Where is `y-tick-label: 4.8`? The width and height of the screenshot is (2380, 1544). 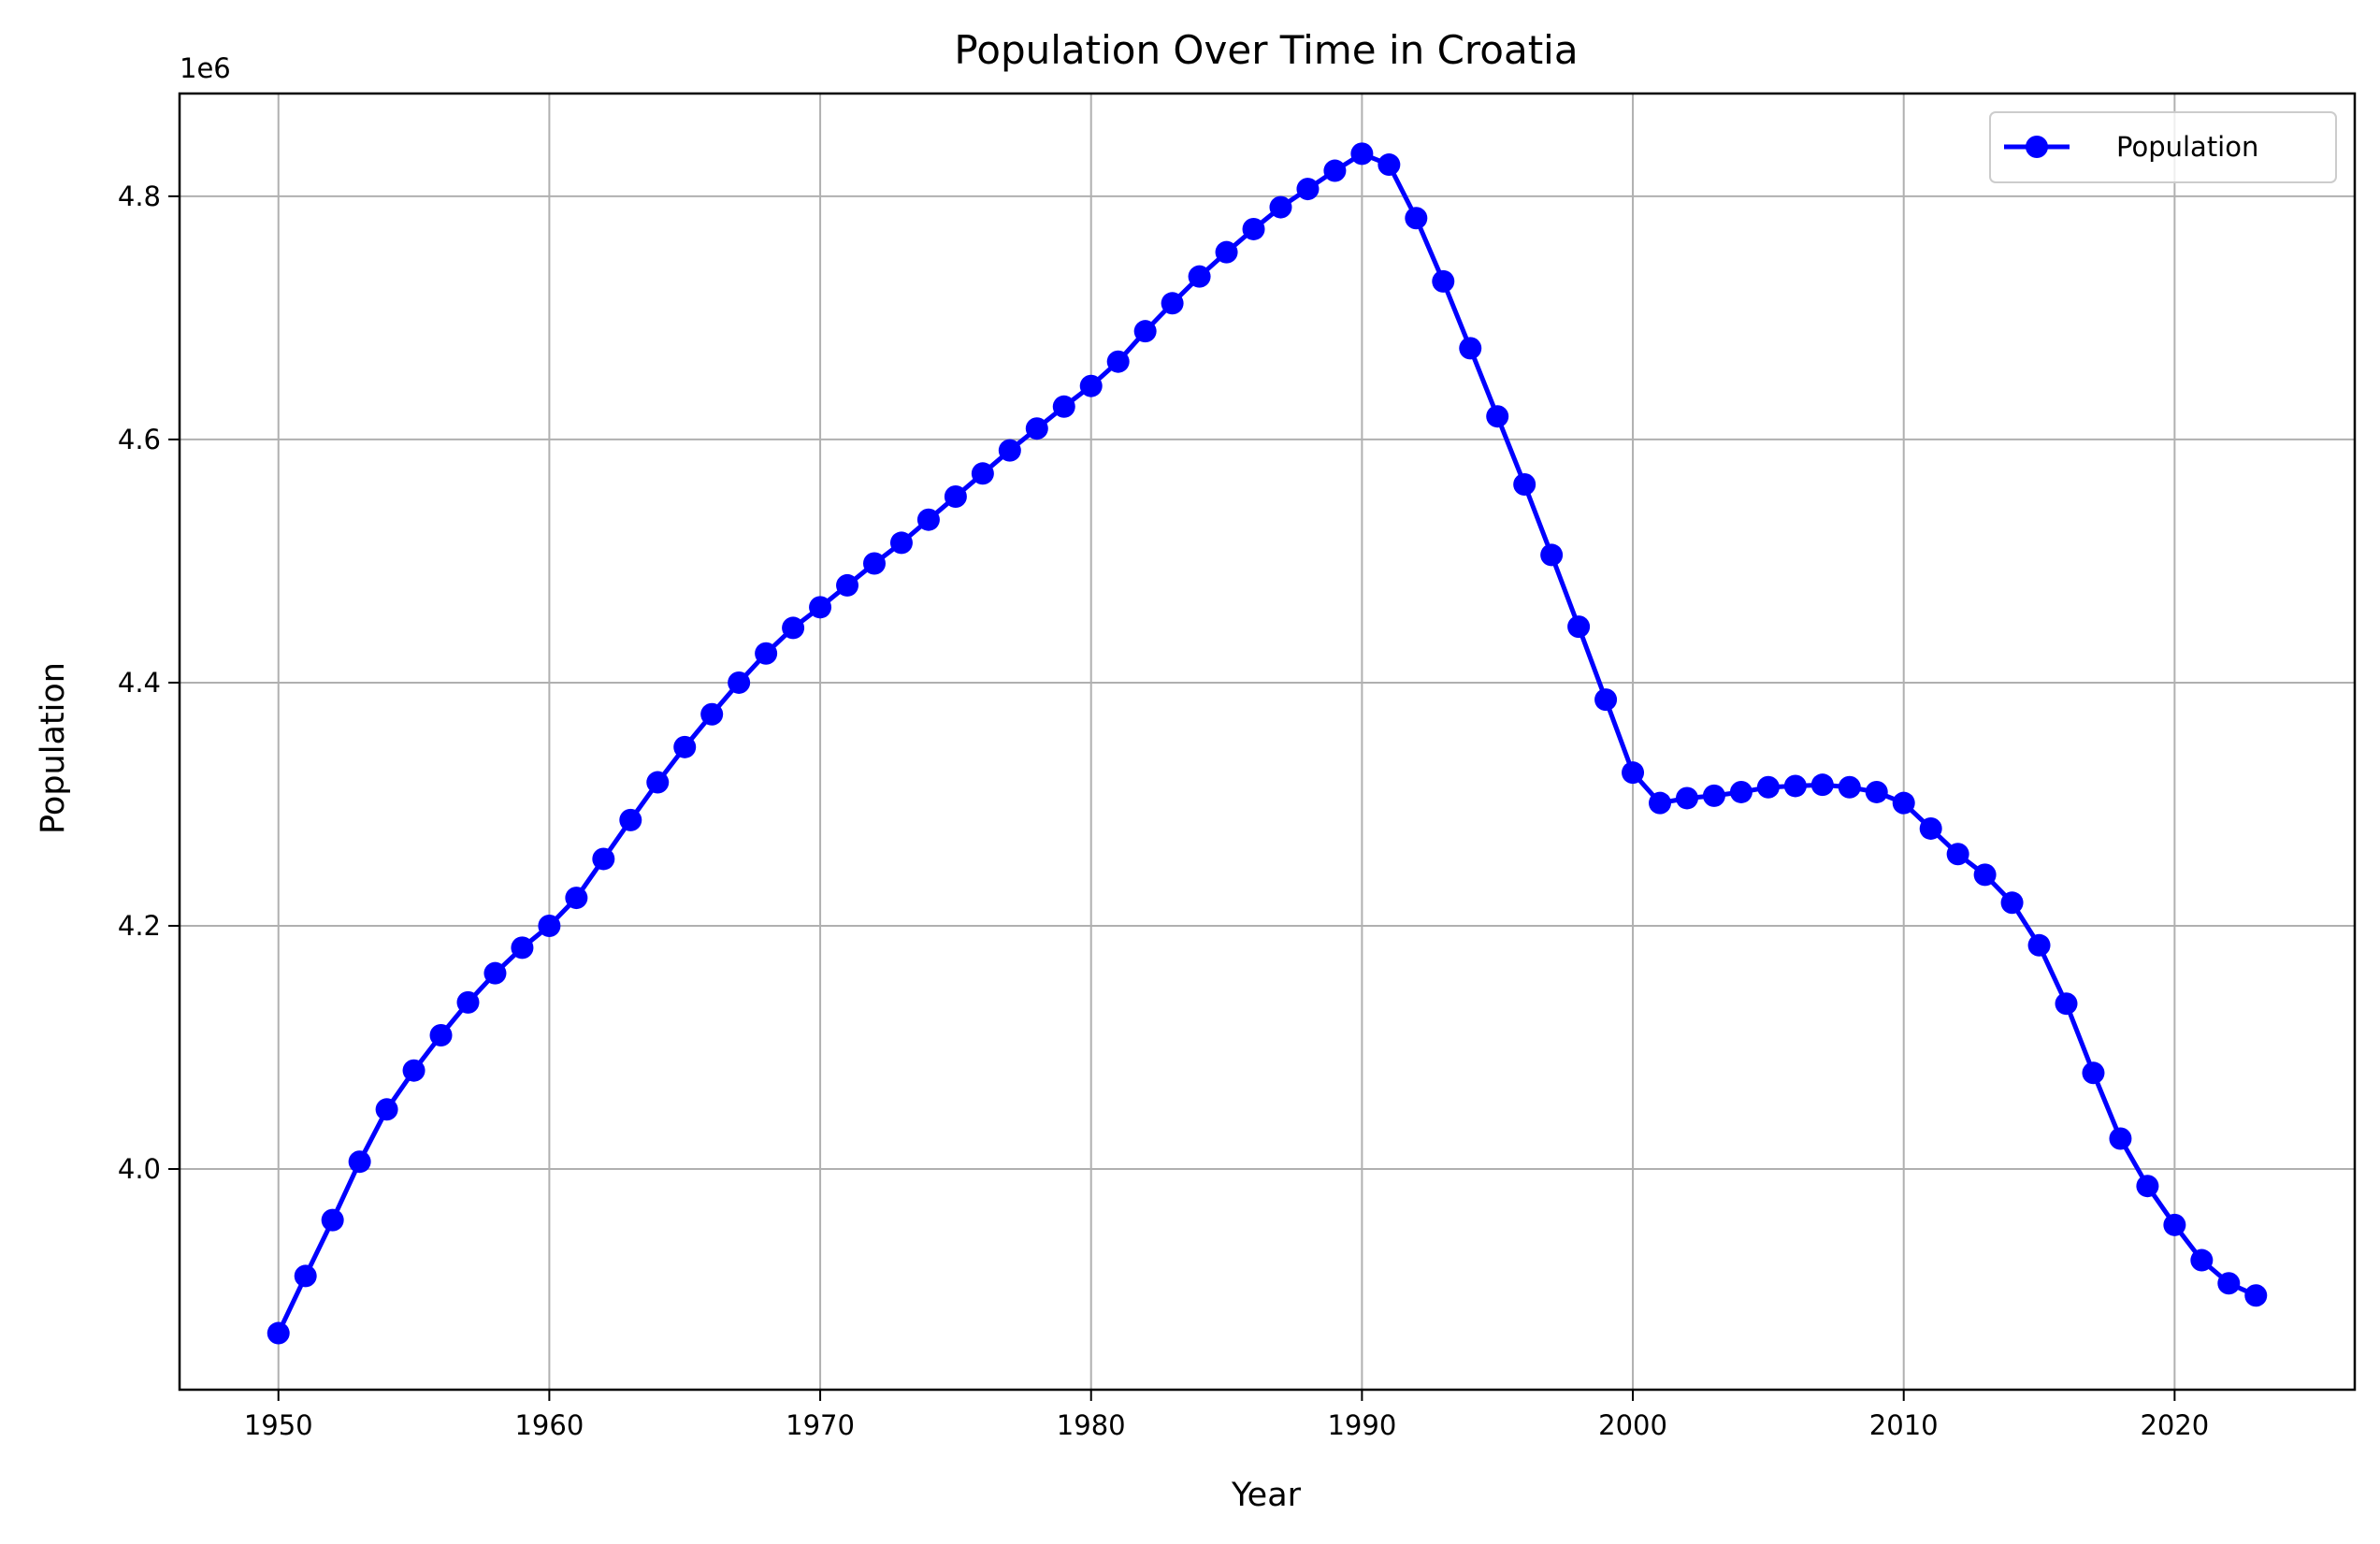 y-tick-label: 4.8 is located at coordinates (139, 196).